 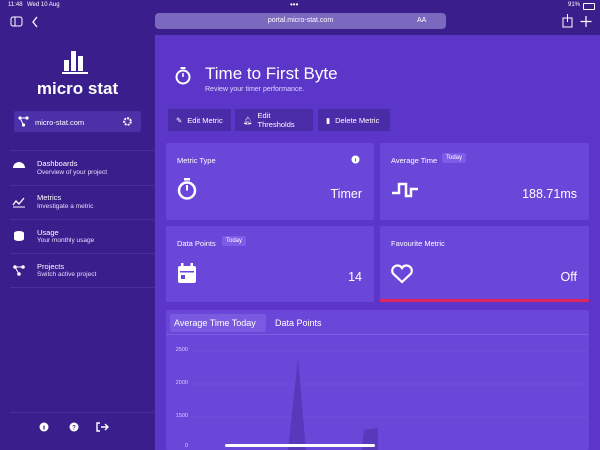 I want to click on nav-title: Usage, so click(x=48, y=232).